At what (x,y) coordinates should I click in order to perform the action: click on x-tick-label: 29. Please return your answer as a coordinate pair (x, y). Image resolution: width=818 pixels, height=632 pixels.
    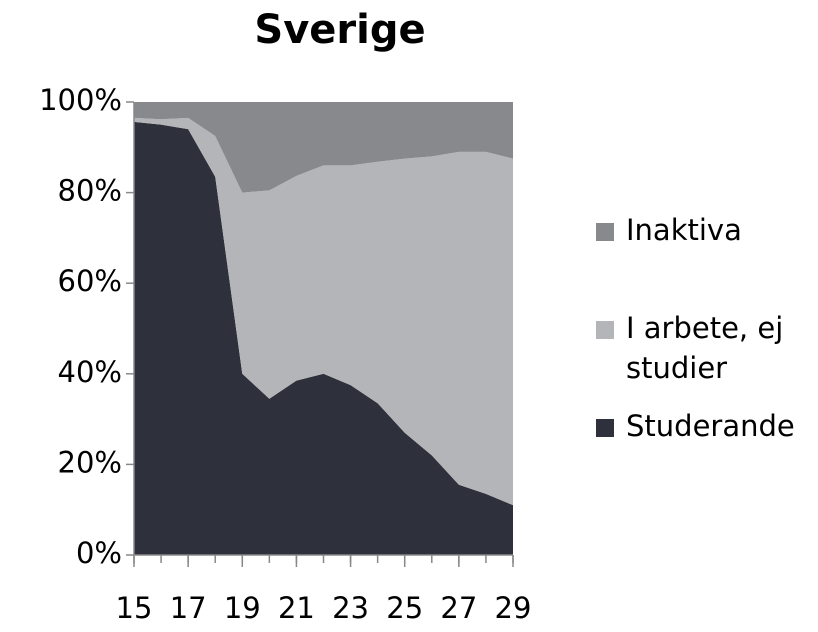
    Looking at the image, I should click on (513, 608).